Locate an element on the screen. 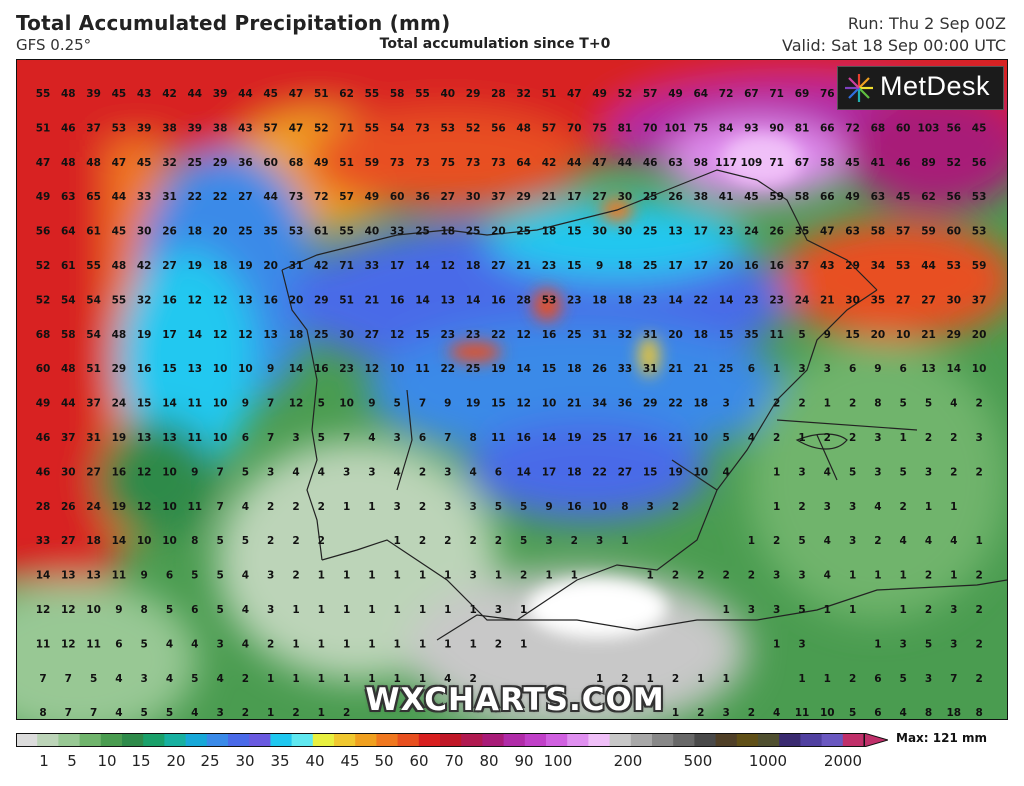  grid-value: 49 is located at coordinates (321, 163).